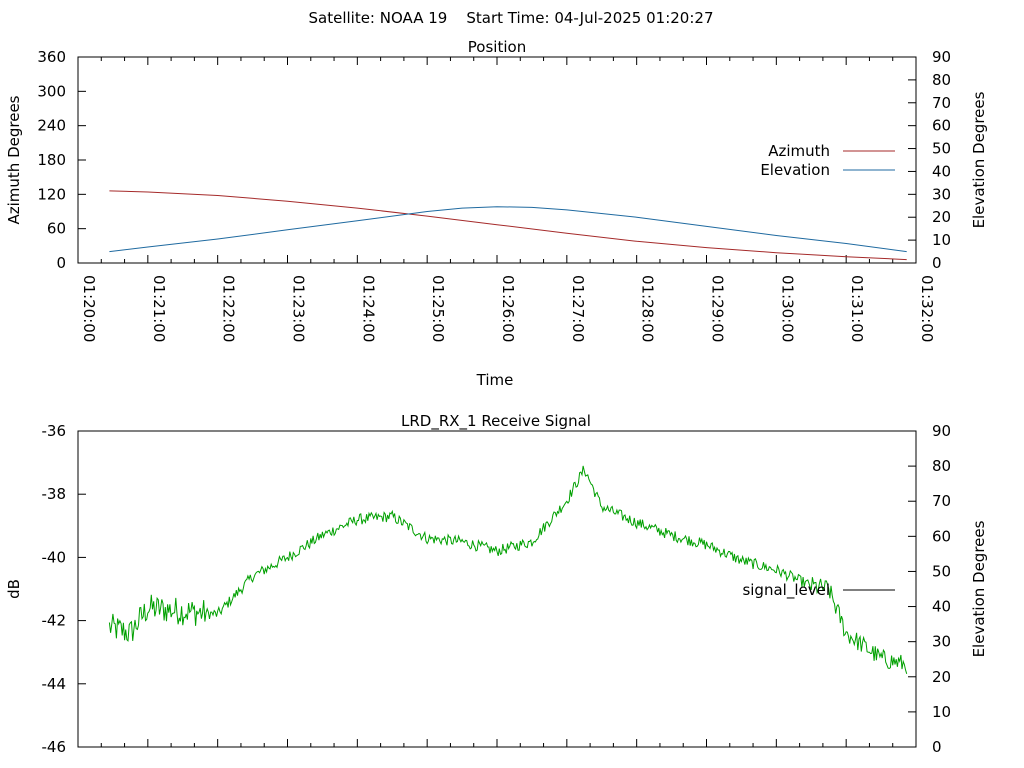 The width and height of the screenshot is (1024, 768). What do you see at coordinates (979, 159) in the screenshot?
I see `position-right-axis-label: Elevation Degrees` at bounding box center [979, 159].